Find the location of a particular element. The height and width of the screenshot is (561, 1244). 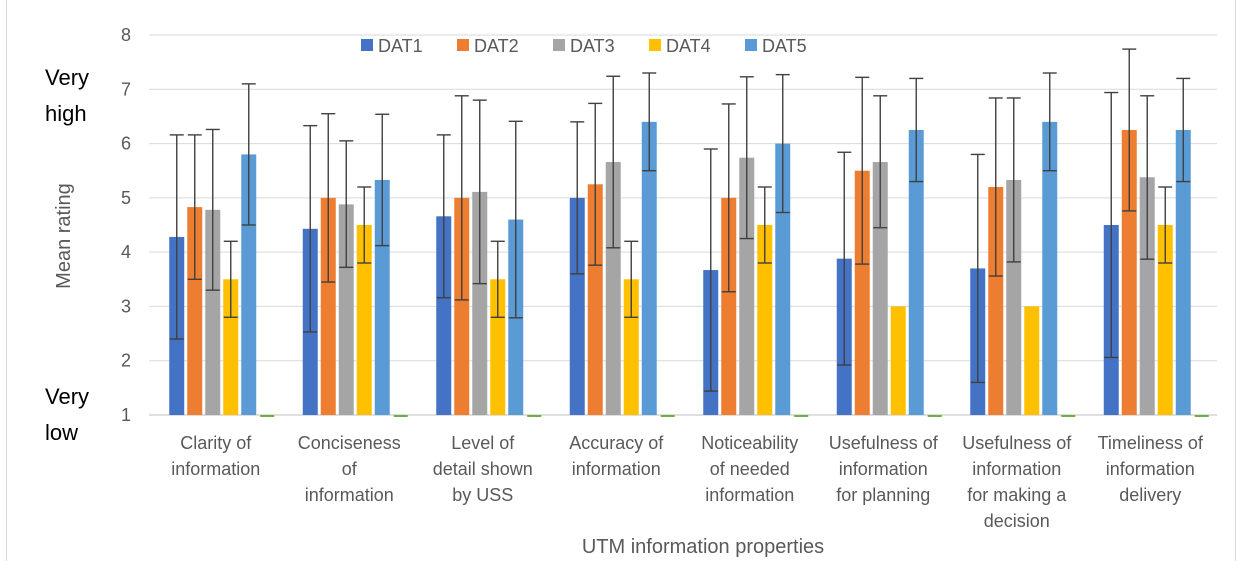

legend-label-dat1: DAT1 is located at coordinates (400, 46).